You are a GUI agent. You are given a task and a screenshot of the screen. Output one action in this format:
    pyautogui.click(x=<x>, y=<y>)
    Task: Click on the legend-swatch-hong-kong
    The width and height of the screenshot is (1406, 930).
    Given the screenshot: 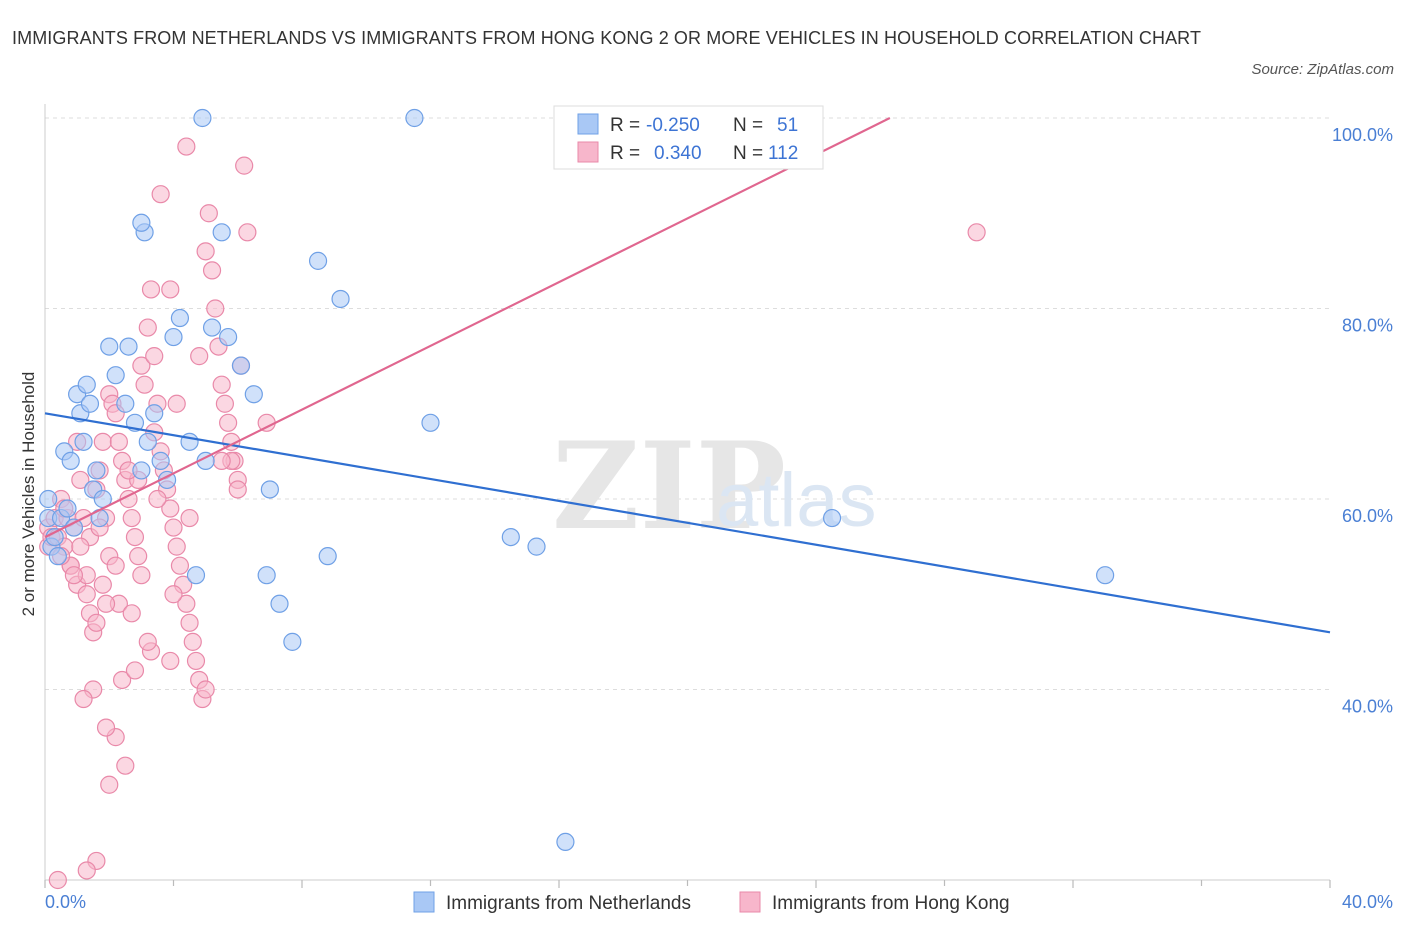 What is the action you would take?
    pyautogui.click(x=588, y=152)
    